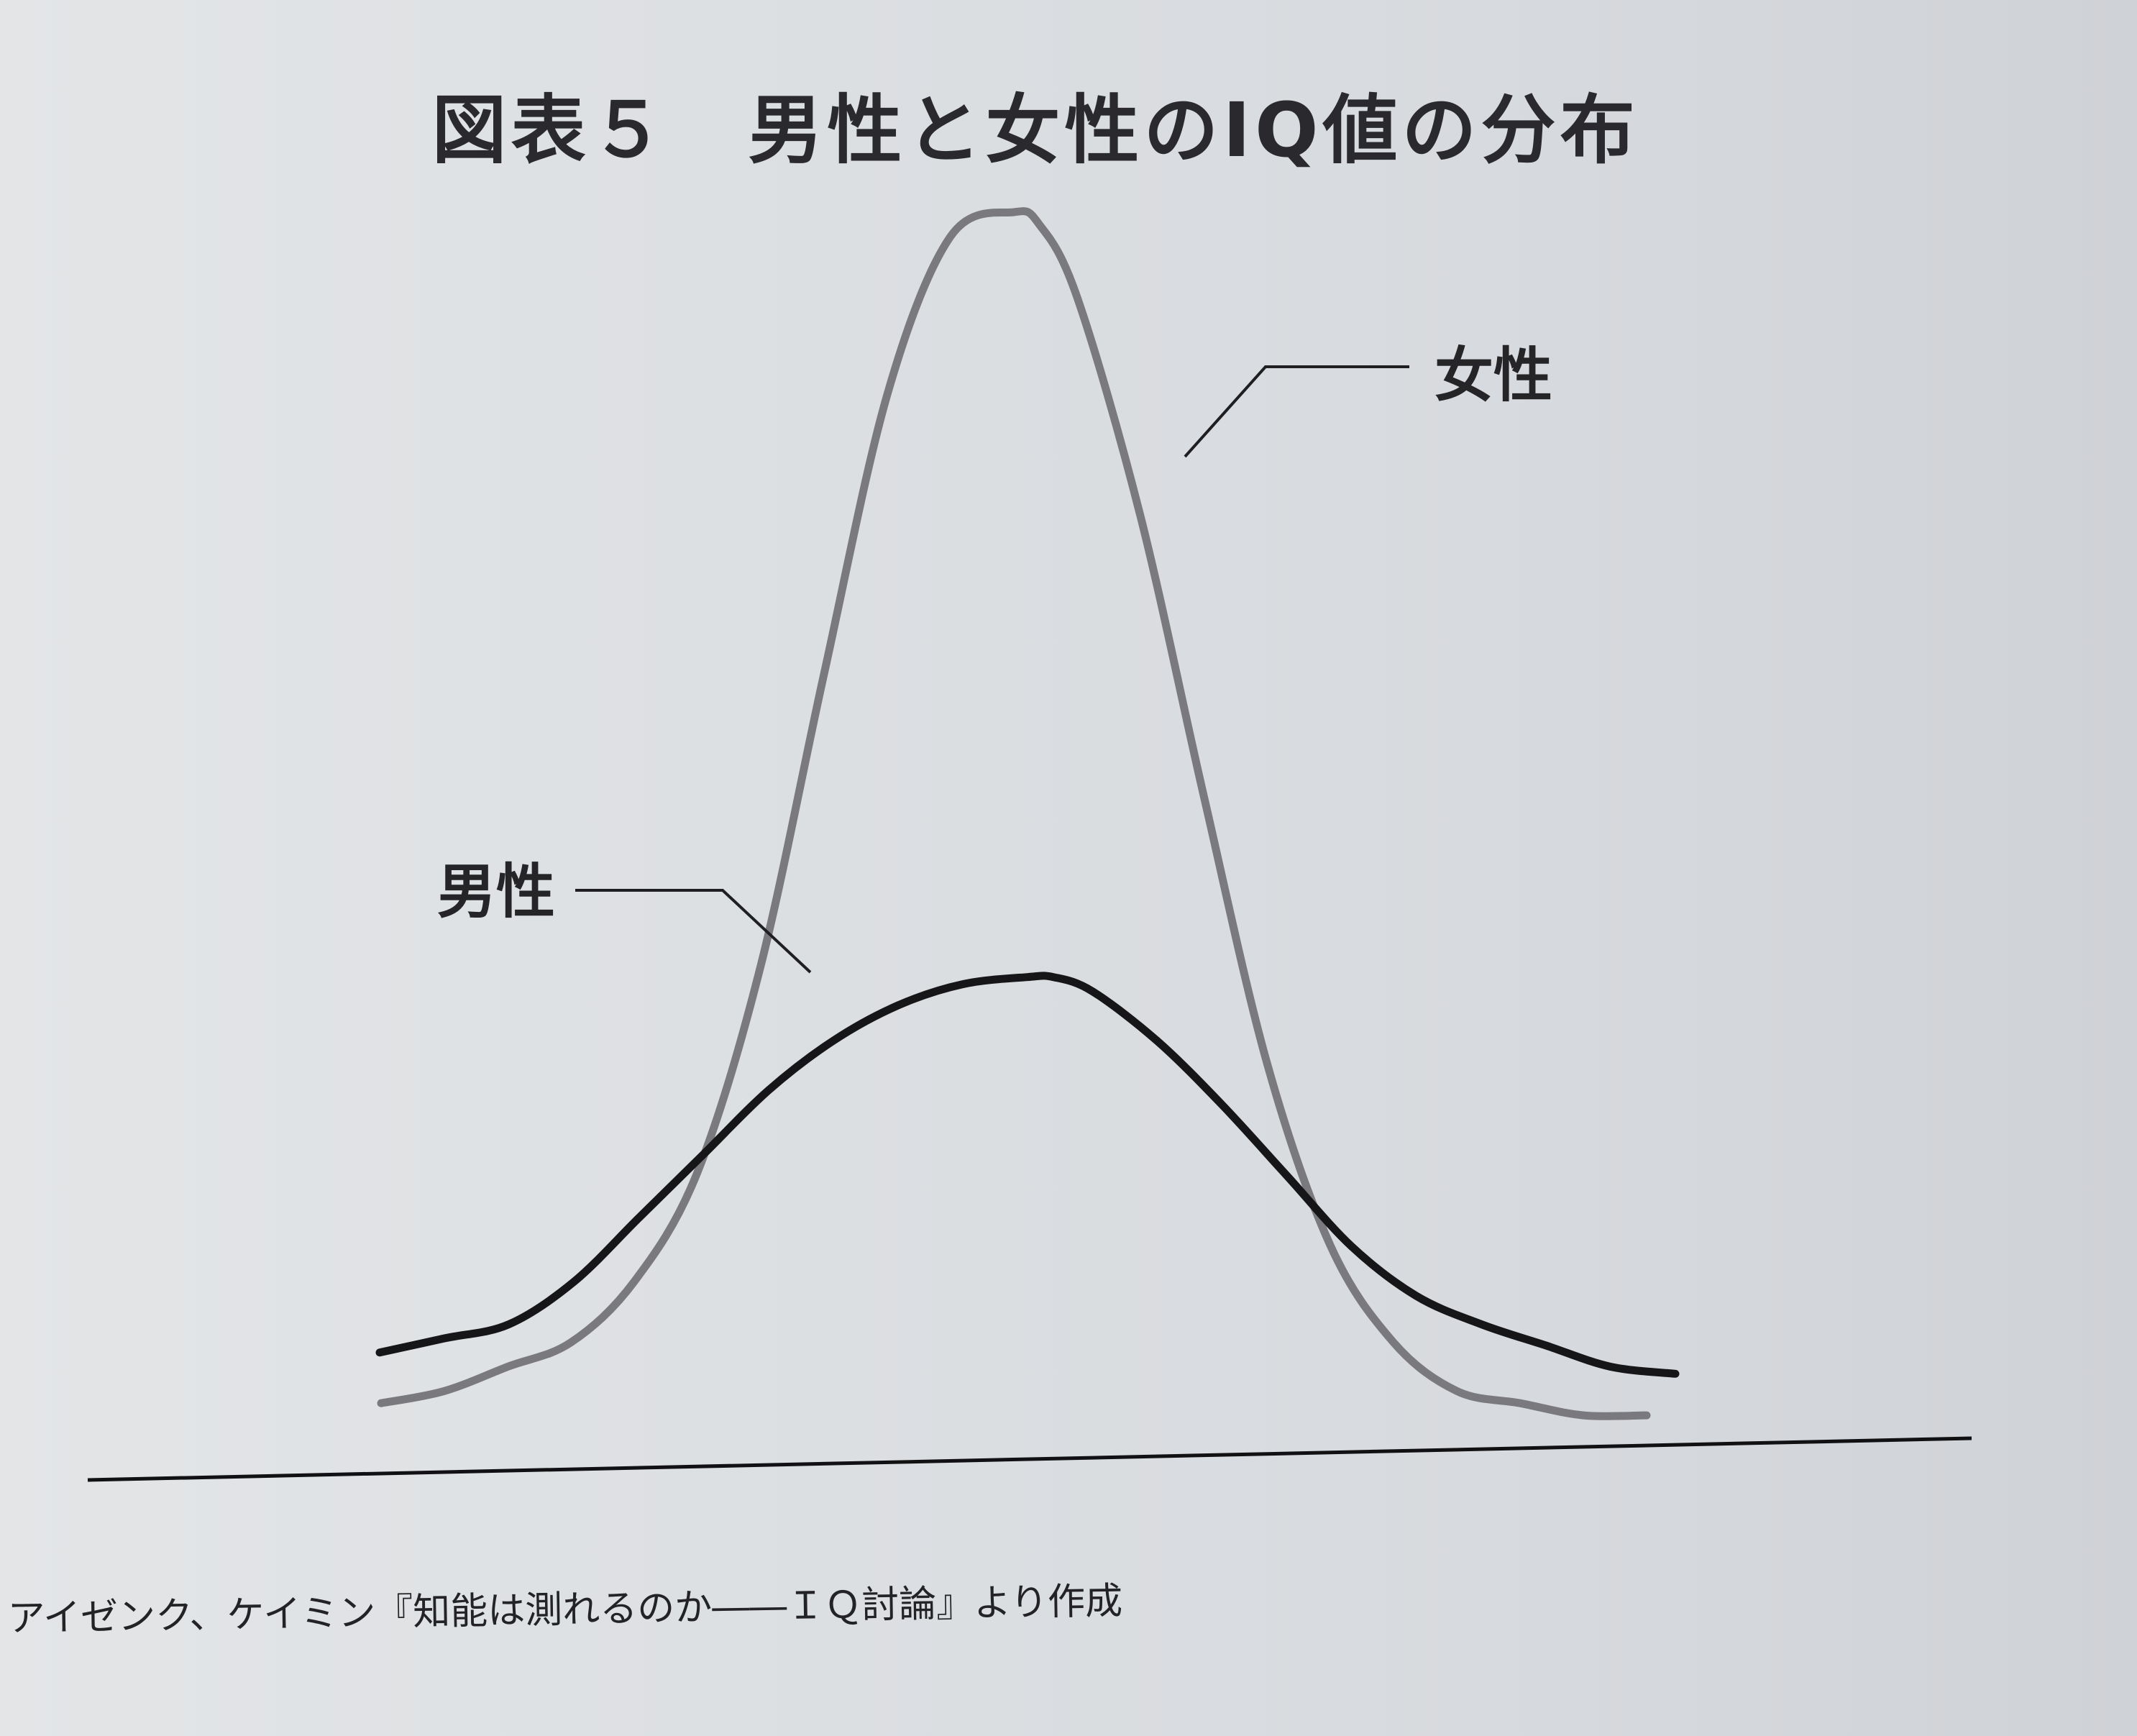  Describe the element at coordinates (1027, 1175) in the screenshot. I see `series-men-curve` at that location.